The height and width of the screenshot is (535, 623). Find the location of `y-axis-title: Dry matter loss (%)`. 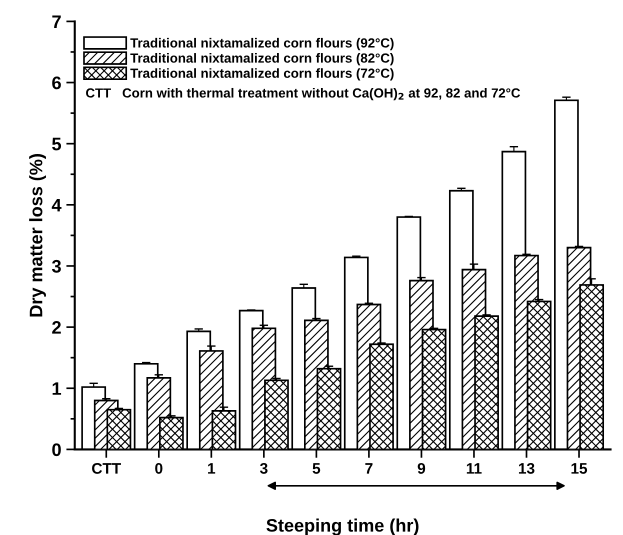

y-axis-title: Dry matter loss (%) is located at coordinates (37, 235).